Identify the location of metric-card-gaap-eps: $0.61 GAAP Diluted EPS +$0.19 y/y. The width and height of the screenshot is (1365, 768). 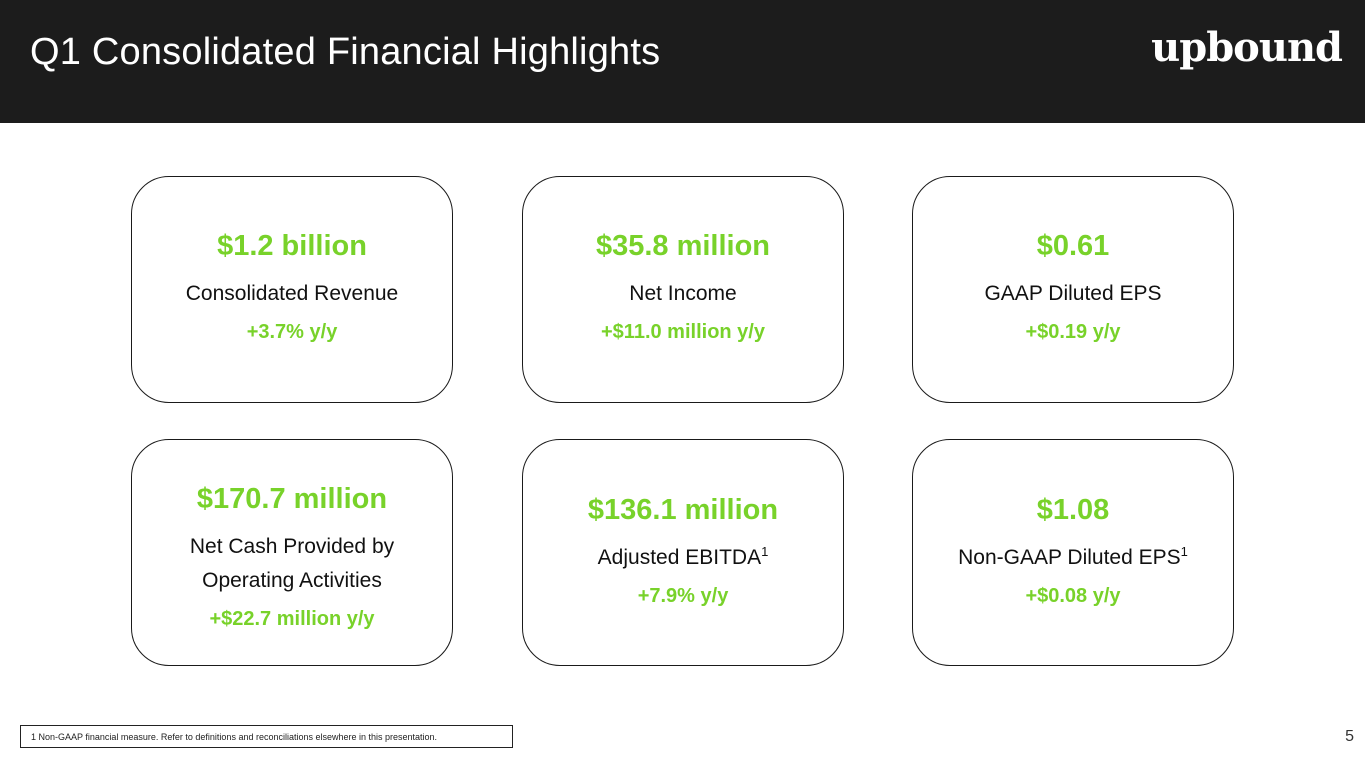
(1073, 289).